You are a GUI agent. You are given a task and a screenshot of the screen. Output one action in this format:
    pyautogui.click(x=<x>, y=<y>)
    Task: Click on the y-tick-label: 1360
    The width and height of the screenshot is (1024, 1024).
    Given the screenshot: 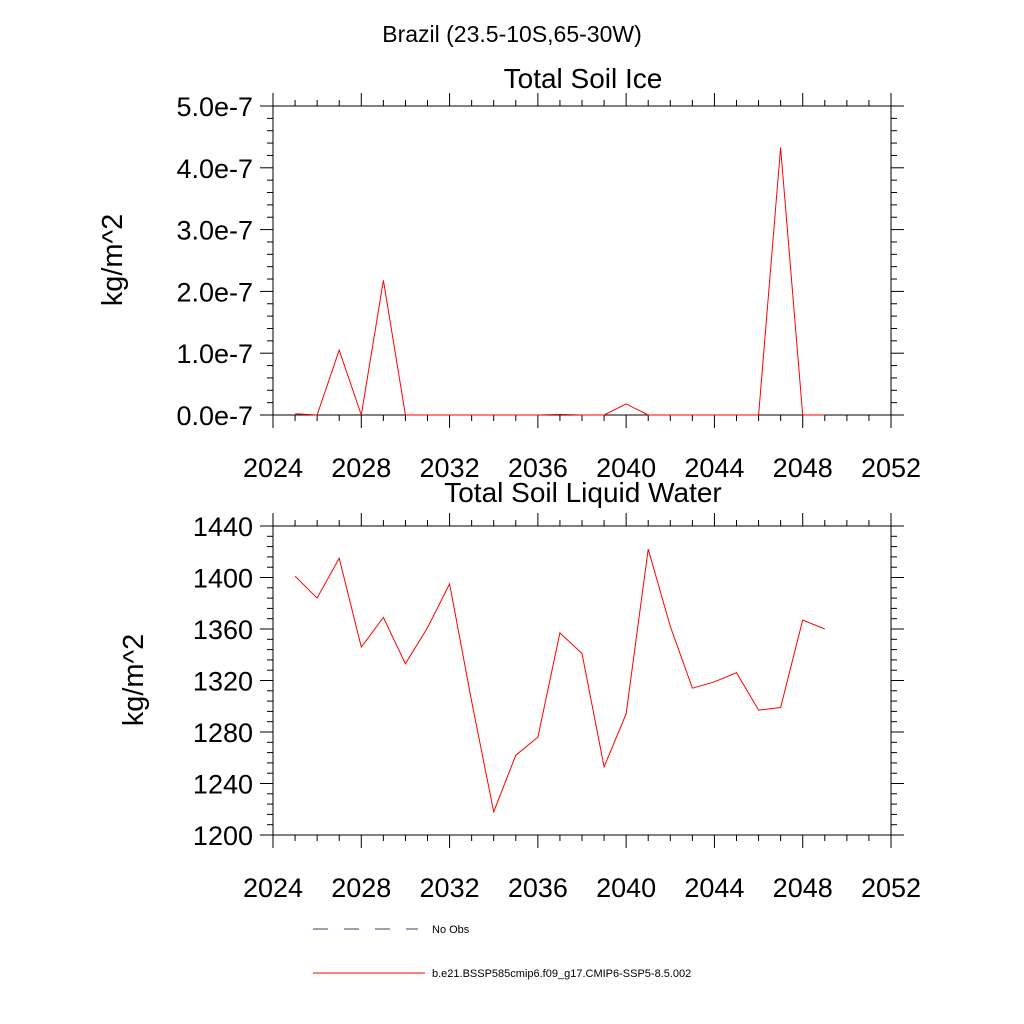 What is the action you would take?
    pyautogui.click(x=223, y=630)
    